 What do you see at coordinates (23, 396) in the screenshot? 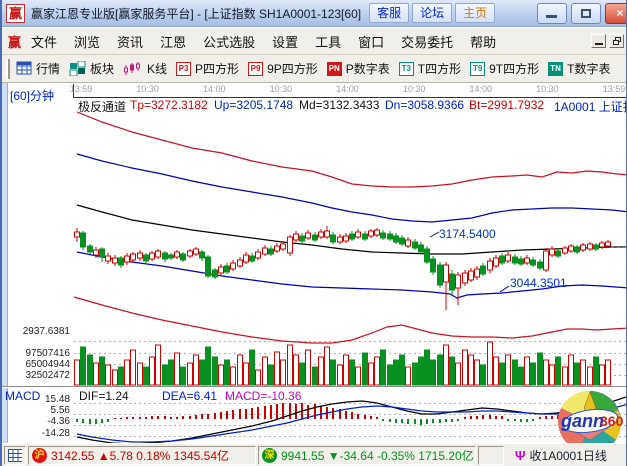
I see `macd-panel-label: MACD` at bounding box center [23, 396].